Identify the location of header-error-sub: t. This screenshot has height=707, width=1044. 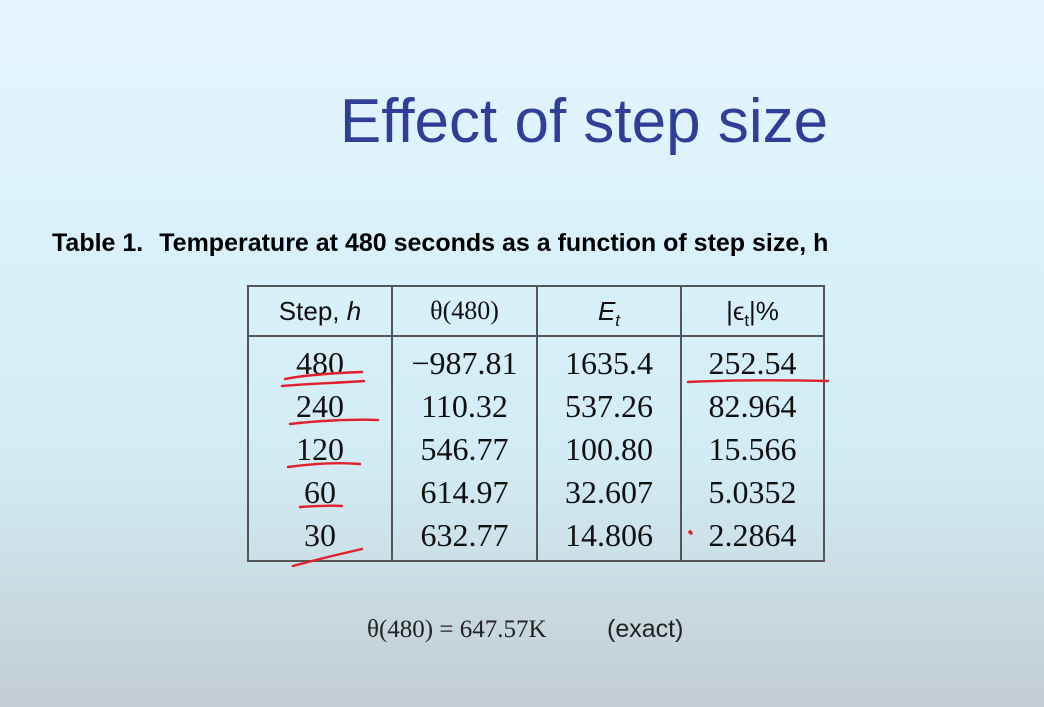
(747, 321).